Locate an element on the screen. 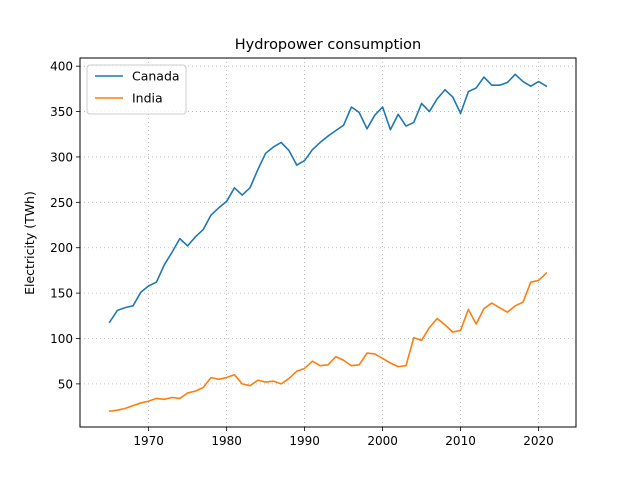 The image size is (640, 480). y-tick-label: 300 is located at coordinates (61, 157).